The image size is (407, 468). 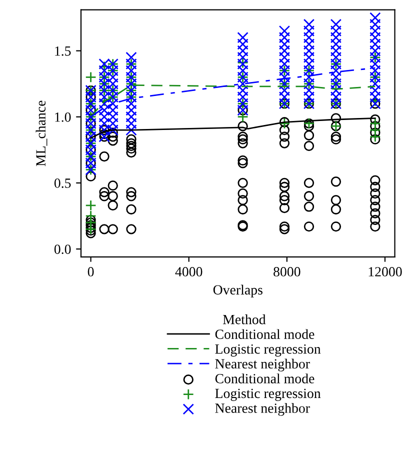 What do you see at coordinates (188, 271) in the screenshot?
I see `x-tick-label: 4000` at bounding box center [188, 271].